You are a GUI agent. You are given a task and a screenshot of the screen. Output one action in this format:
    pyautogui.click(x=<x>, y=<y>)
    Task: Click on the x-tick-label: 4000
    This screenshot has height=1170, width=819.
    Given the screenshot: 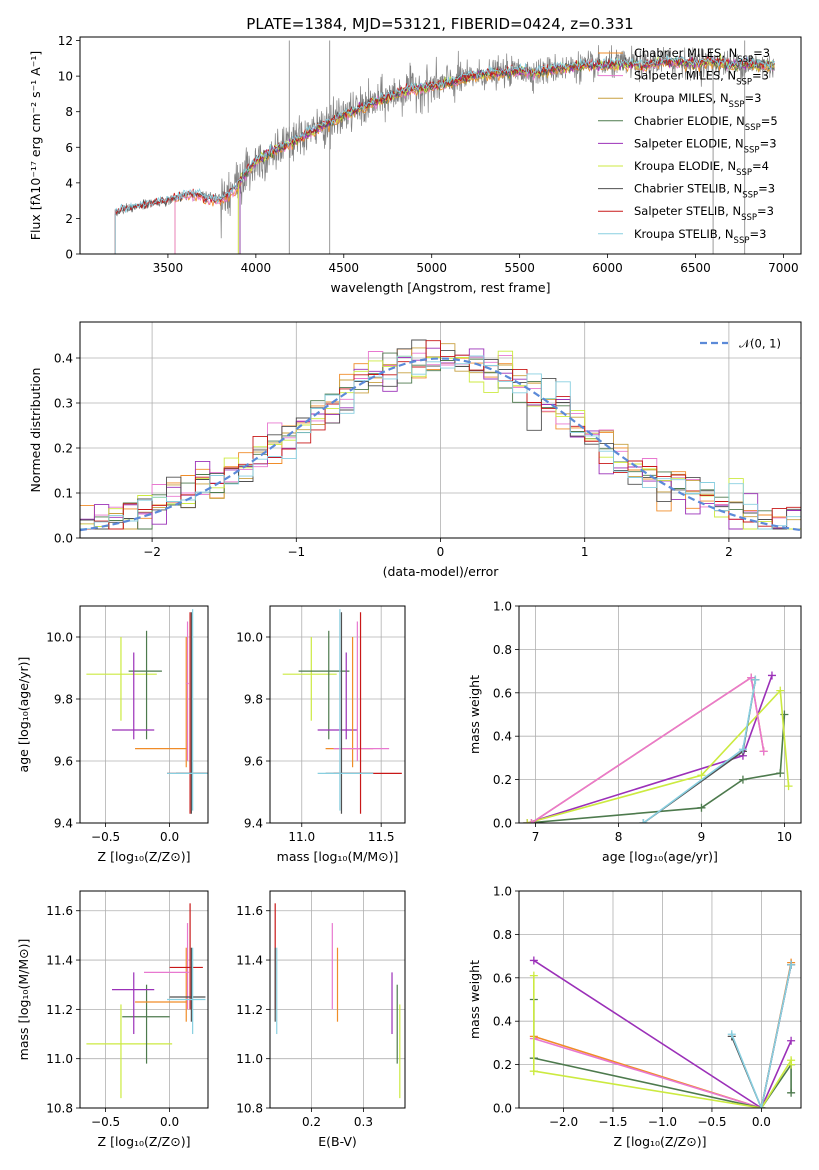 What is the action you would take?
    pyautogui.click(x=256, y=268)
    